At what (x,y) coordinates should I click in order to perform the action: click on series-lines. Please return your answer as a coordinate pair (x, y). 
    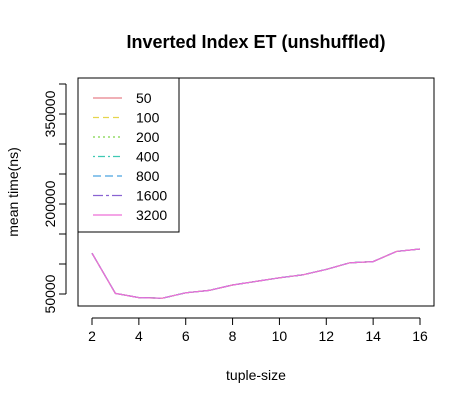
    Looking at the image, I should click on (256, 273).